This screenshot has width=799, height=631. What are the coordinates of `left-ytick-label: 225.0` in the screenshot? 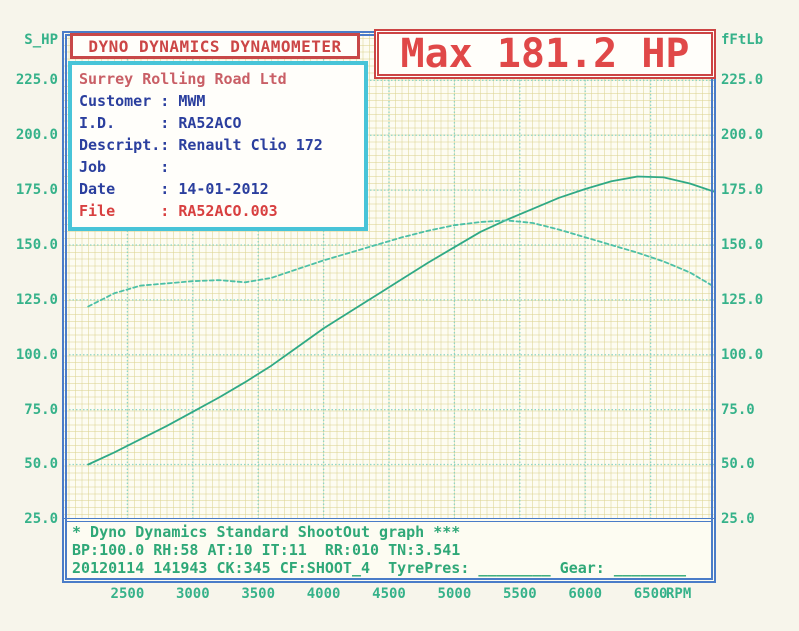 It's located at (36, 80).